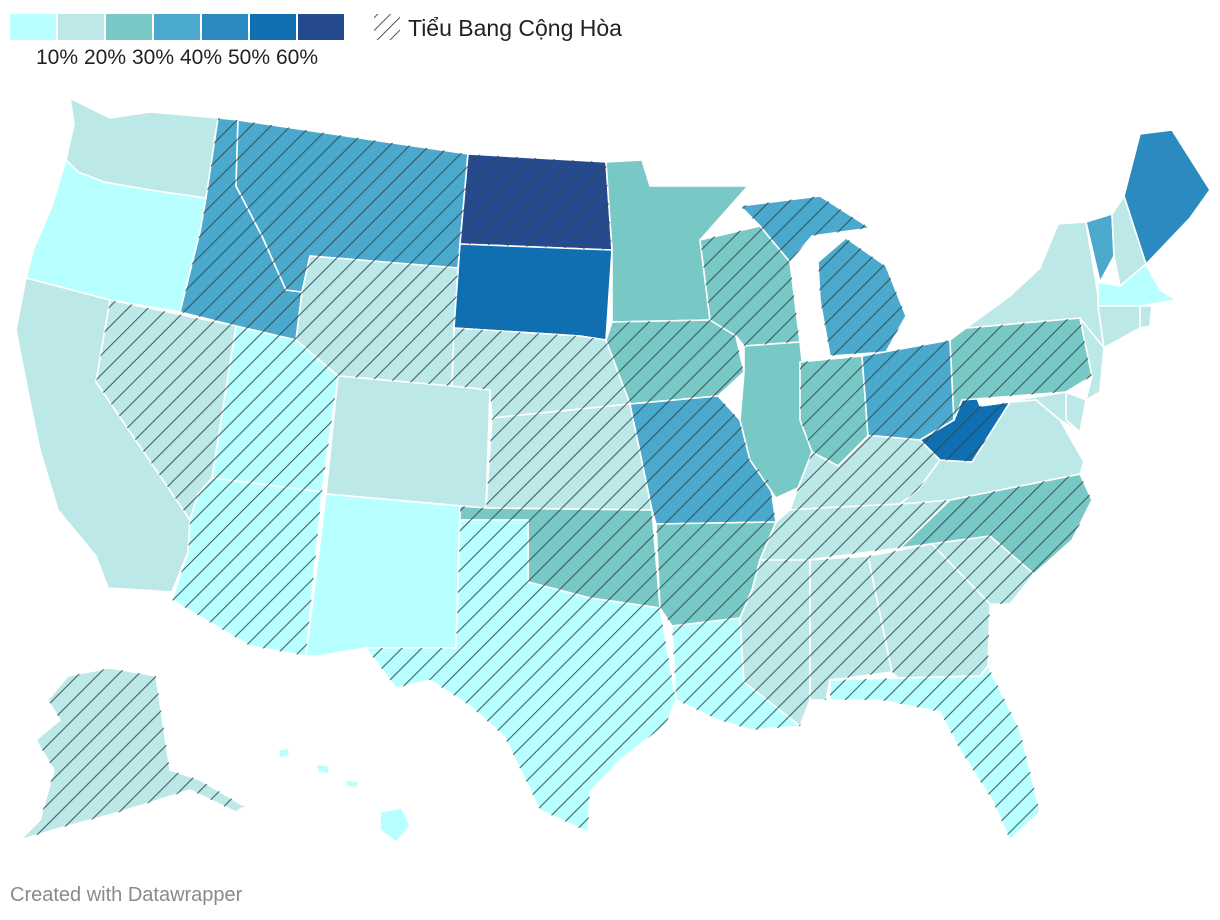 This screenshot has width=1220, height=920. What do you see at coordinates (515, 28) in the screenshot?
I see `republican-label: Tiểu Bang Cộng Hòa` at bounding box center [515, 28].